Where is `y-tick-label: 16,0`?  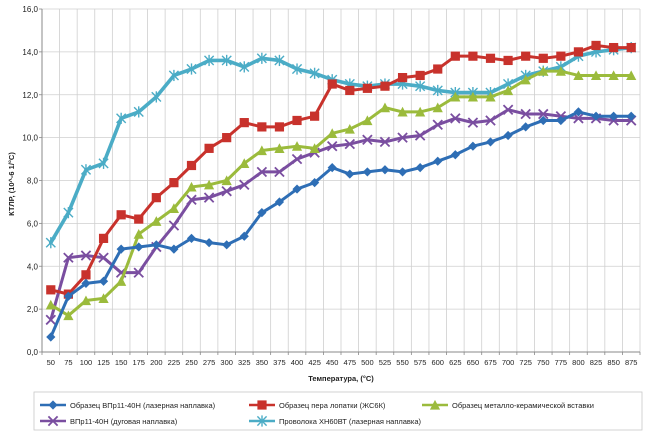 y-tick-label: 16,0 is located at coordinates (30, 9).